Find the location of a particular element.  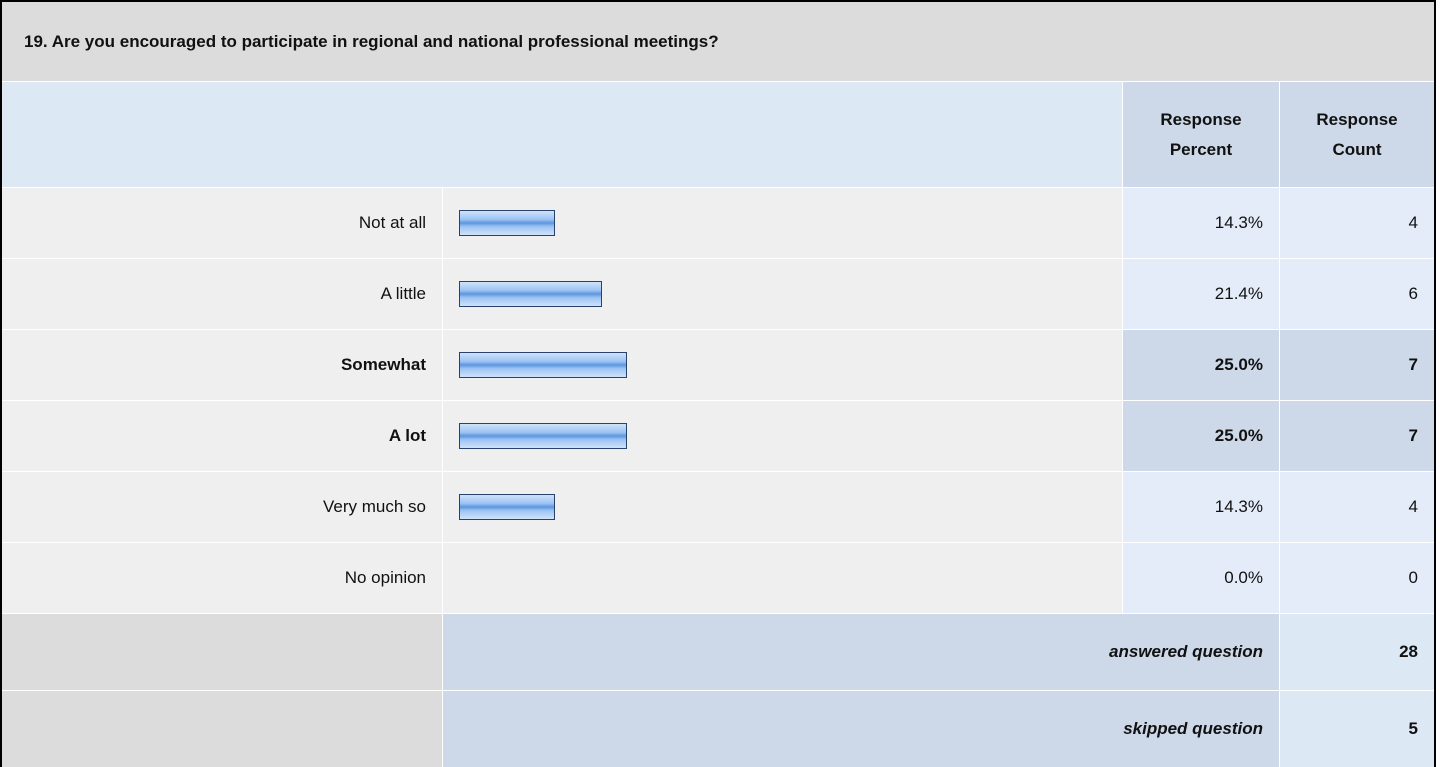

header-count: Response Count is located at coordinates (1357, 135).